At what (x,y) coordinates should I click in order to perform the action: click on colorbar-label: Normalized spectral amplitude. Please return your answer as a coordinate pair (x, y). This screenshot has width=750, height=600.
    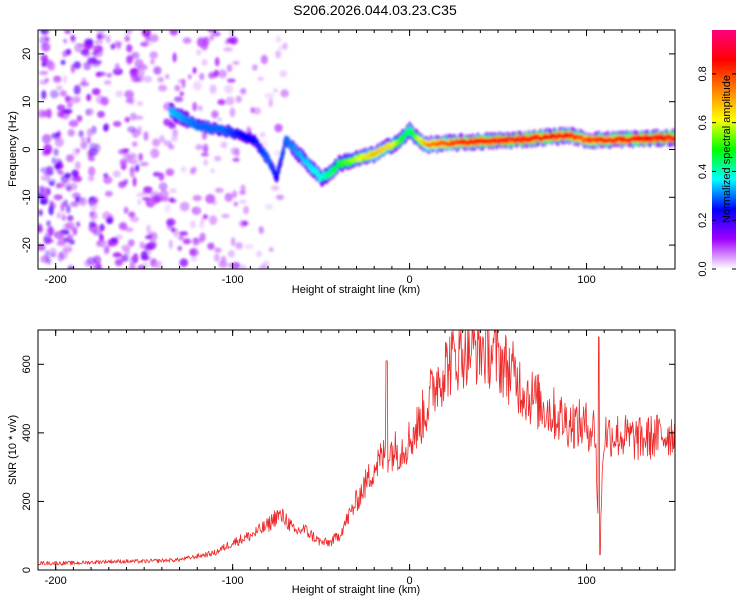
    Looking at the image, I should click on (727, 149).